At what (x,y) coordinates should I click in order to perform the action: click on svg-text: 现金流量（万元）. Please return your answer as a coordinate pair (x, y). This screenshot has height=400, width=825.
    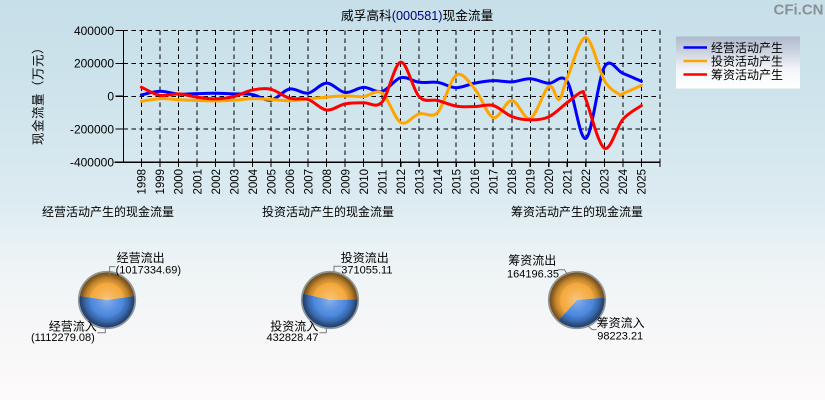
    Looking at the image, I should click on (38, 93).